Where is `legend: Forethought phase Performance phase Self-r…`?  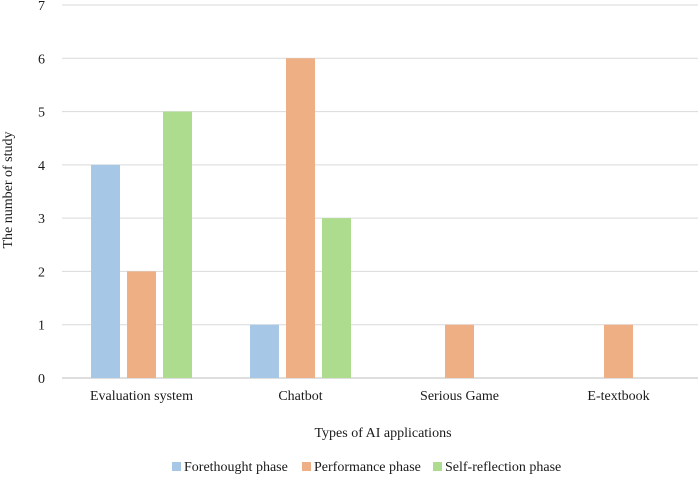
legend: Forethought phase Performance phase Self-r… is located at coordinates (366, 467).